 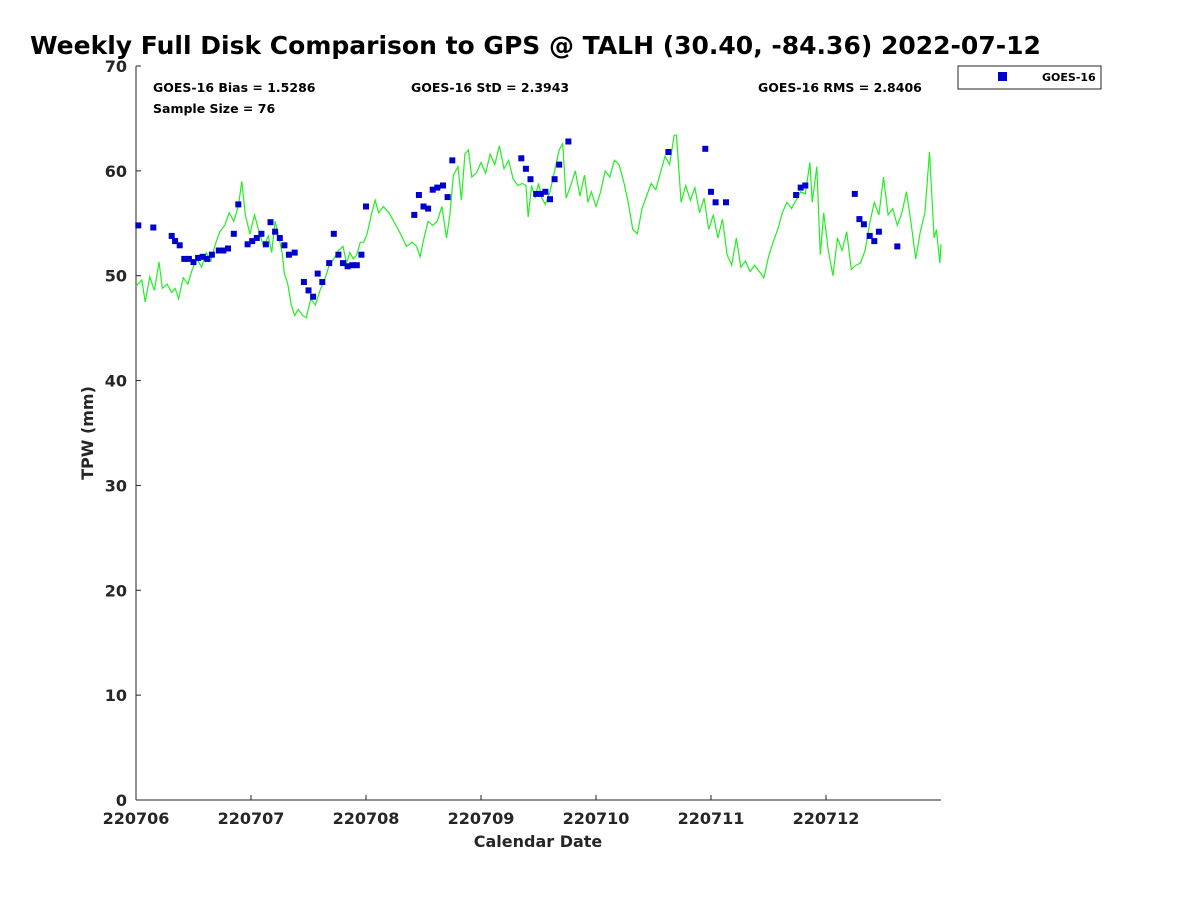 What do you see at coordinates (116, 66) in the screenshot?
I see `y-tick-label: 70` at bounding box center [116, 66].